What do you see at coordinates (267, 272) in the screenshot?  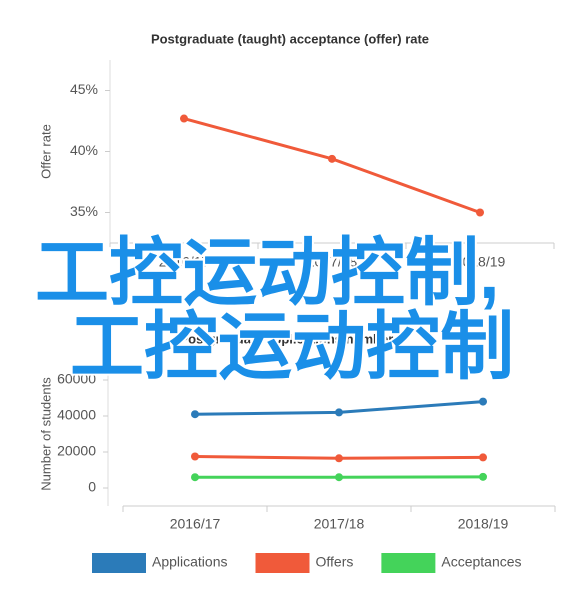 I see `overlay-text: 工控运动控制,` at bounding box center [267, 272].